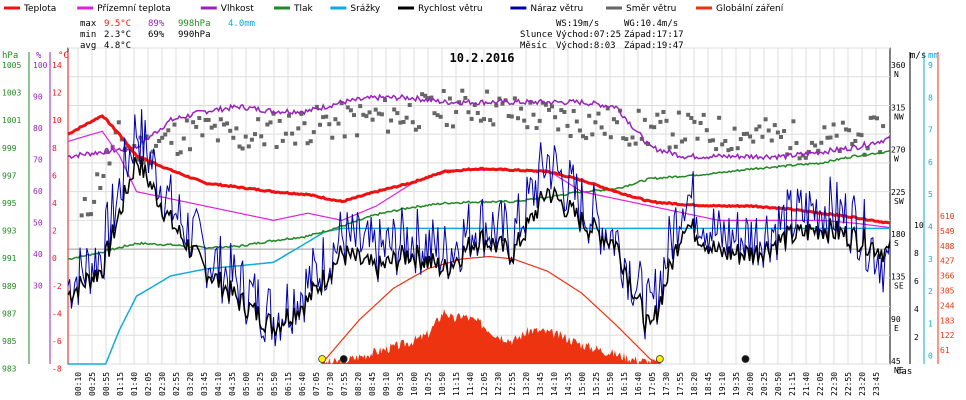 This screenshot has width=966, height=400. Describe the element at coordinates (88, 46) in the screenshot. I see `stat-avg-label: avg` at that location.